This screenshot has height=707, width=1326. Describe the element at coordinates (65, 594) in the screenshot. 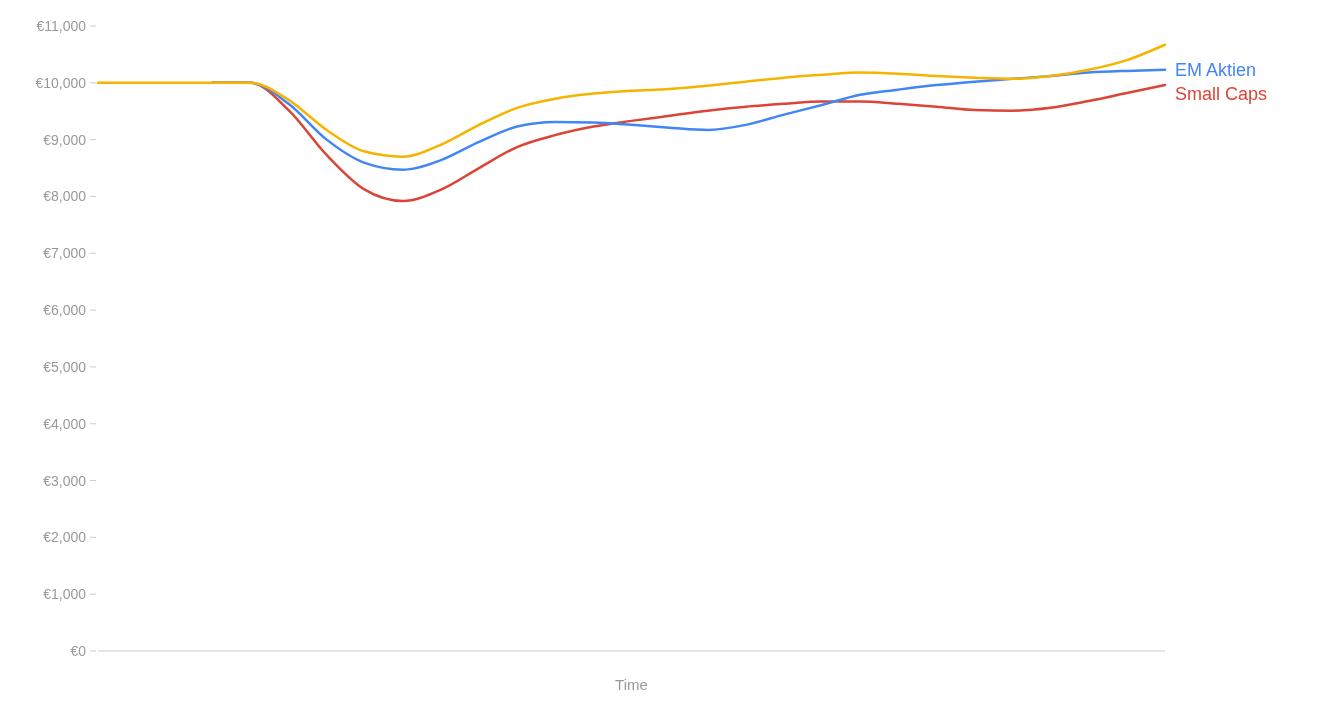

I see `y-tick-label: €1,000` at that location.